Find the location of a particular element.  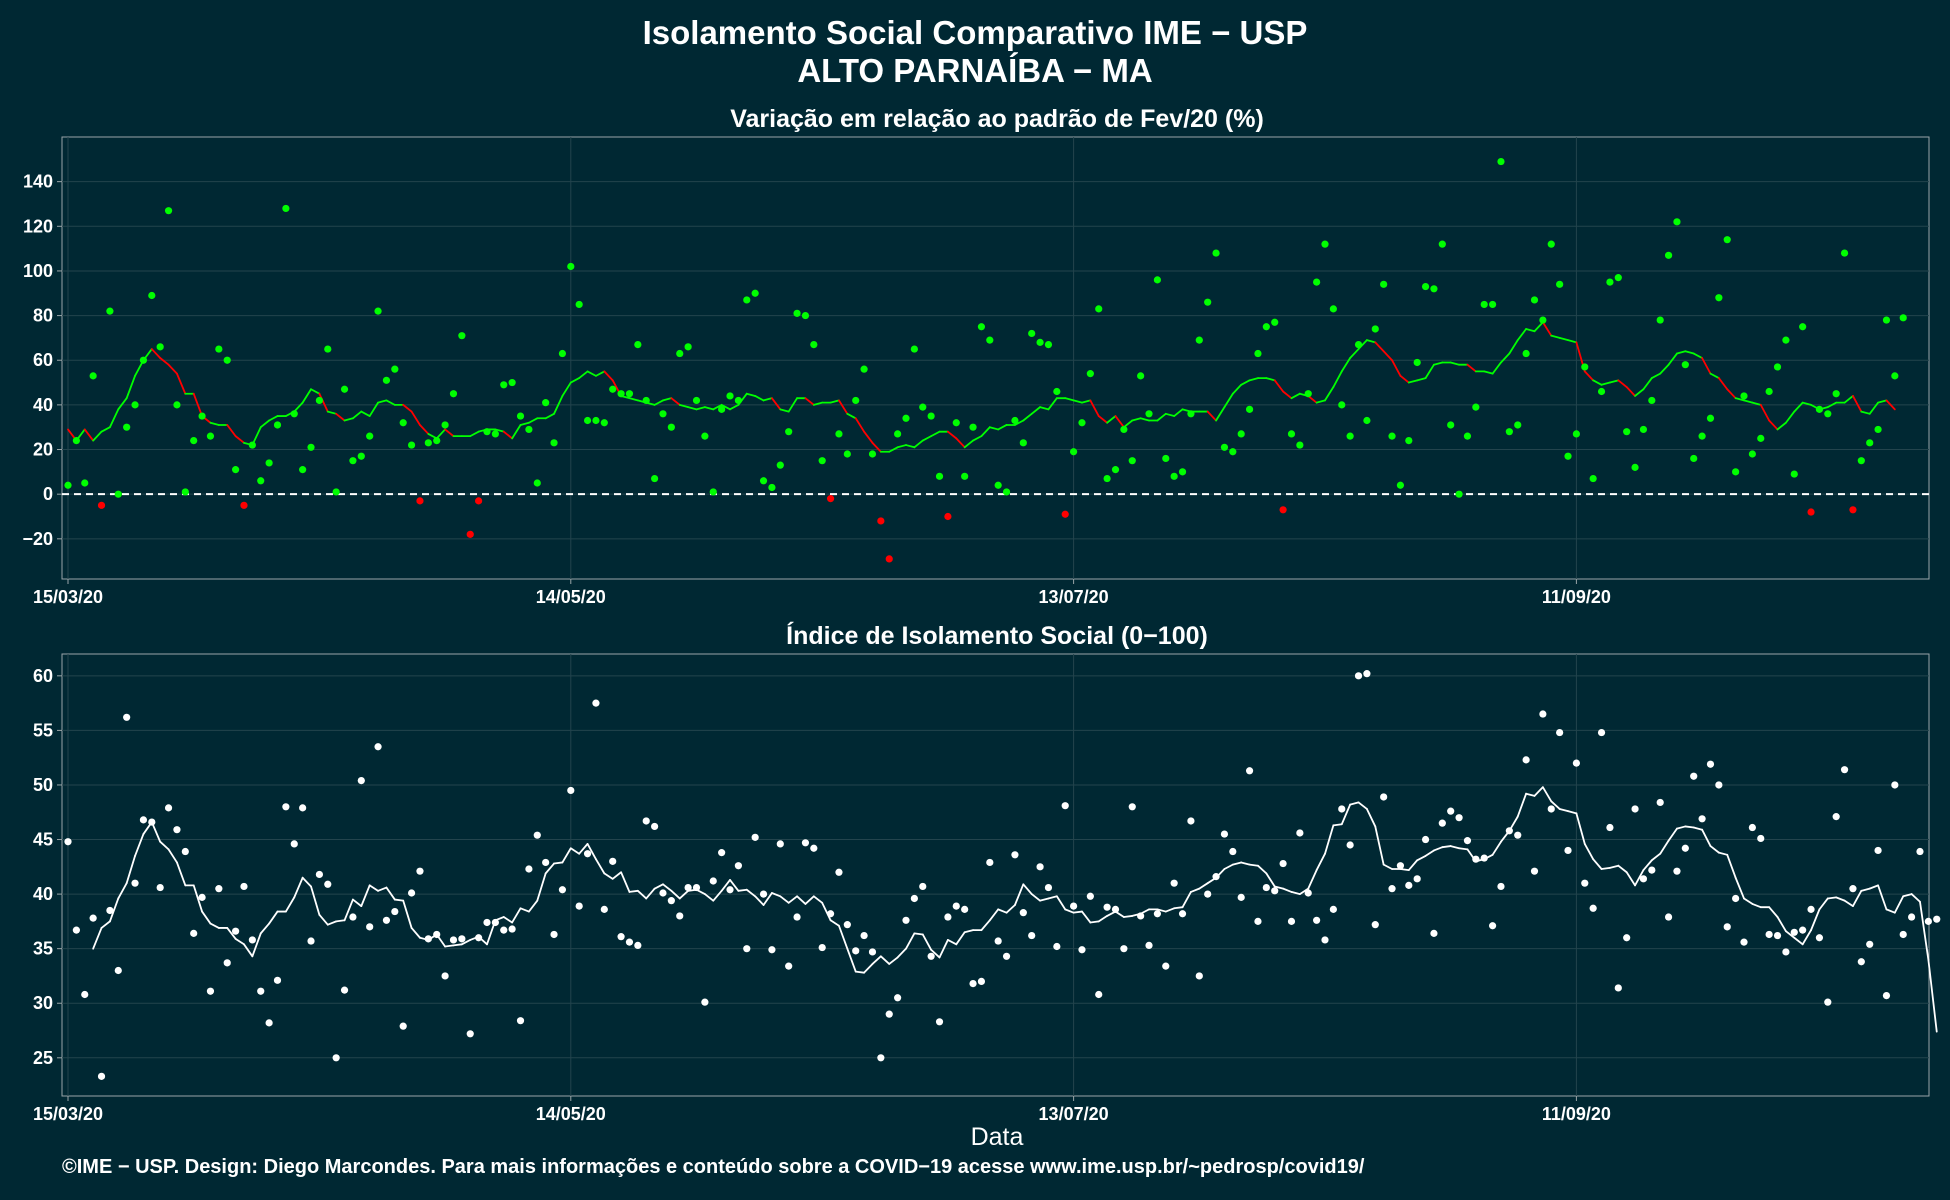

y-tick-label: 120 is located at coordinates (38, 226).